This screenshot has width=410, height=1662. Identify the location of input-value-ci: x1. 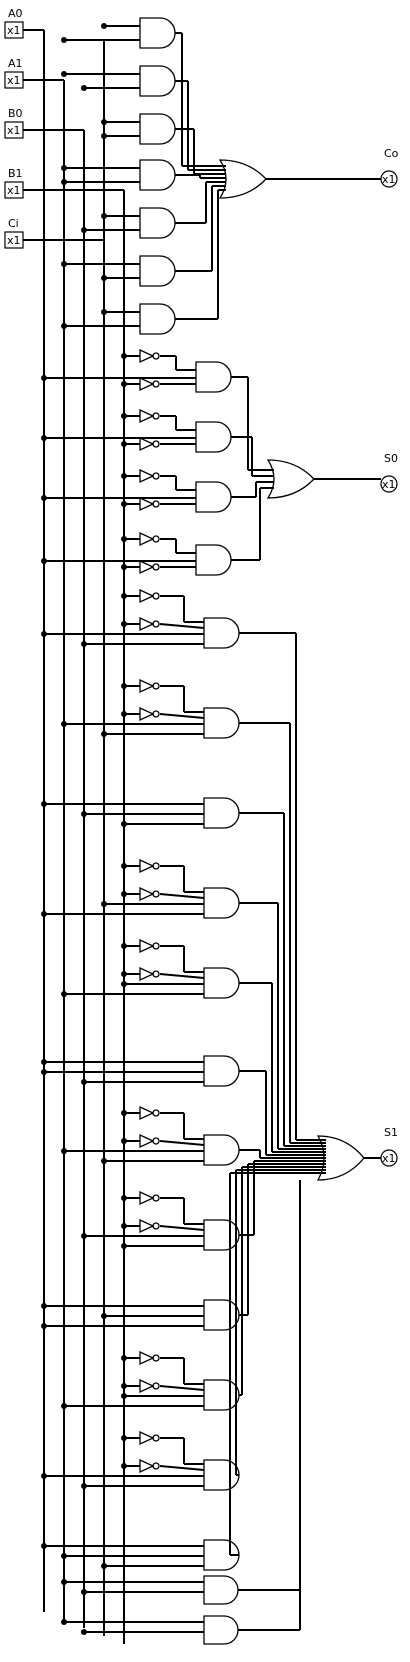
(14, 240).